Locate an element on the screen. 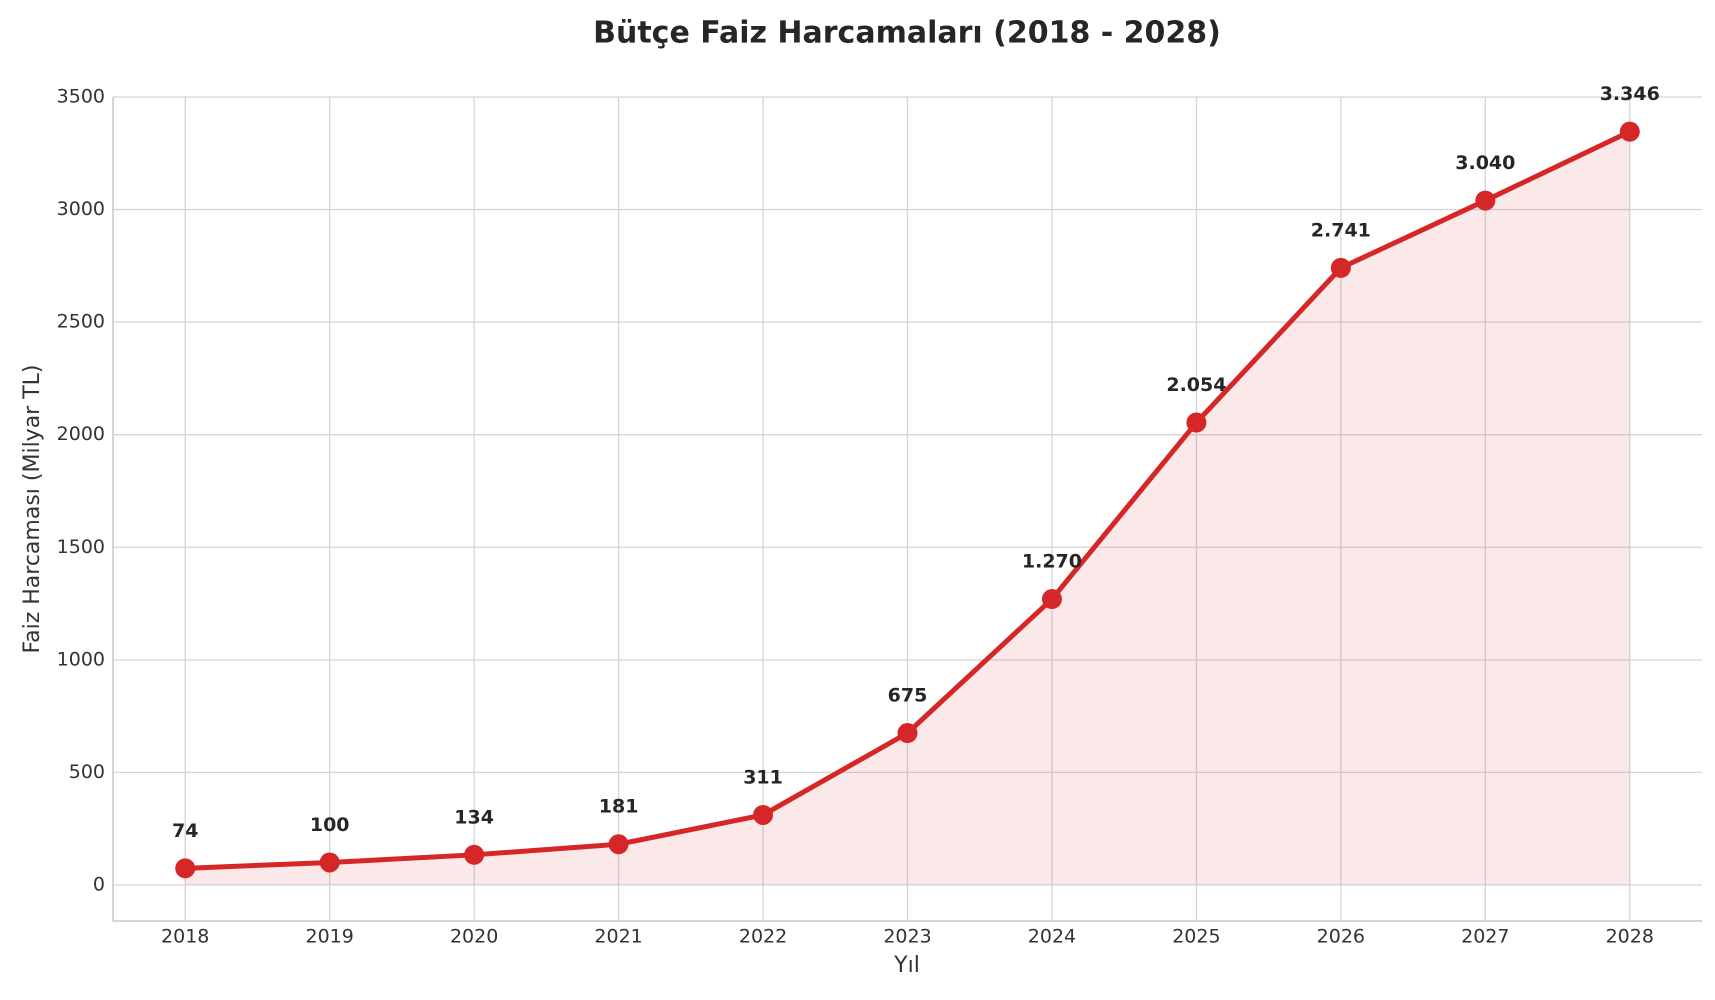 The height and width of the screenshot is (1000, 1715). value-label: 100 is located at coordinates (330, 825).